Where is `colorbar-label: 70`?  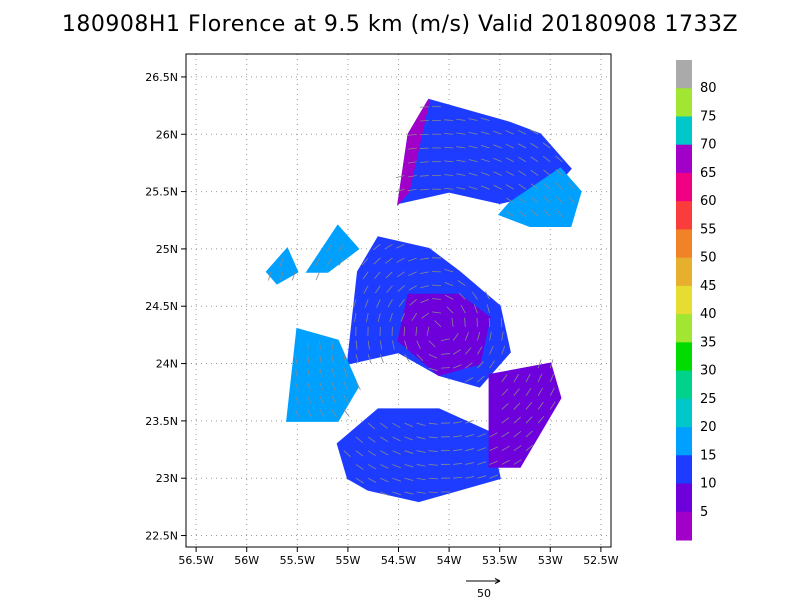
colorbar-label: 70 is located at coordinates (708, 145).